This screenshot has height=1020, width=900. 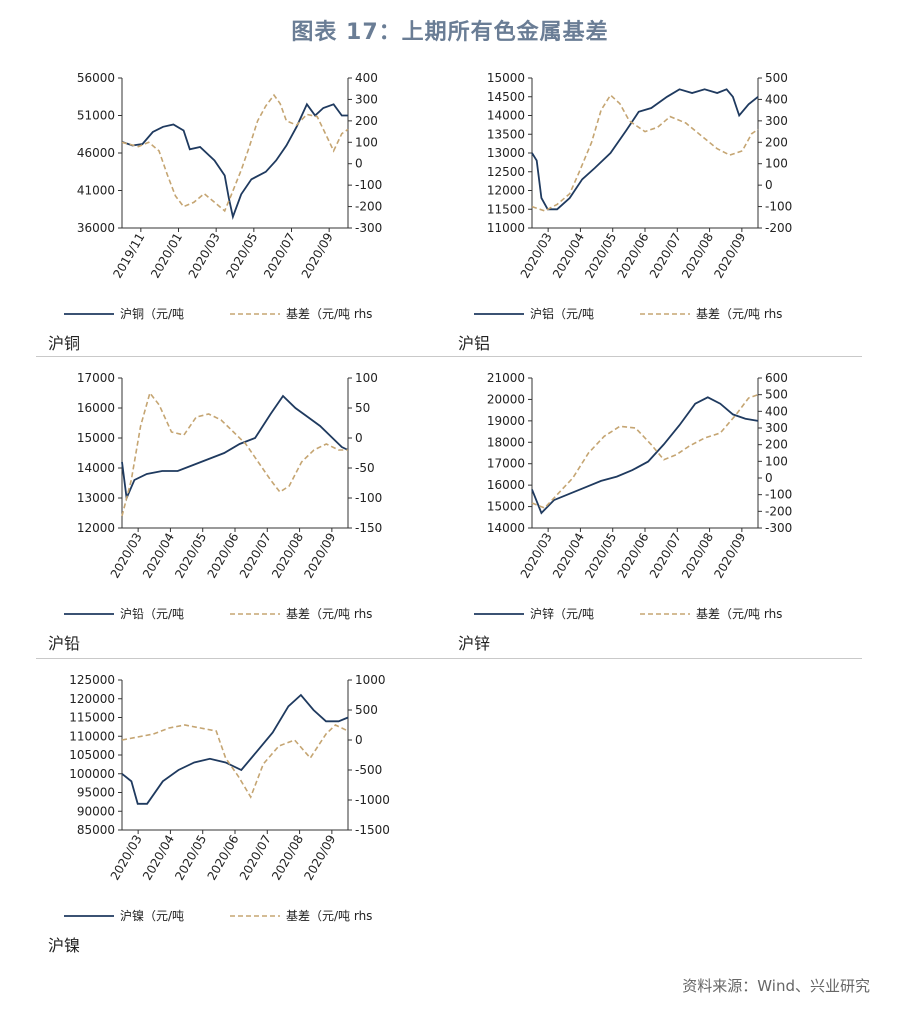 I want to click on y-tick-label-right: -500, so click(x=368, y=770).